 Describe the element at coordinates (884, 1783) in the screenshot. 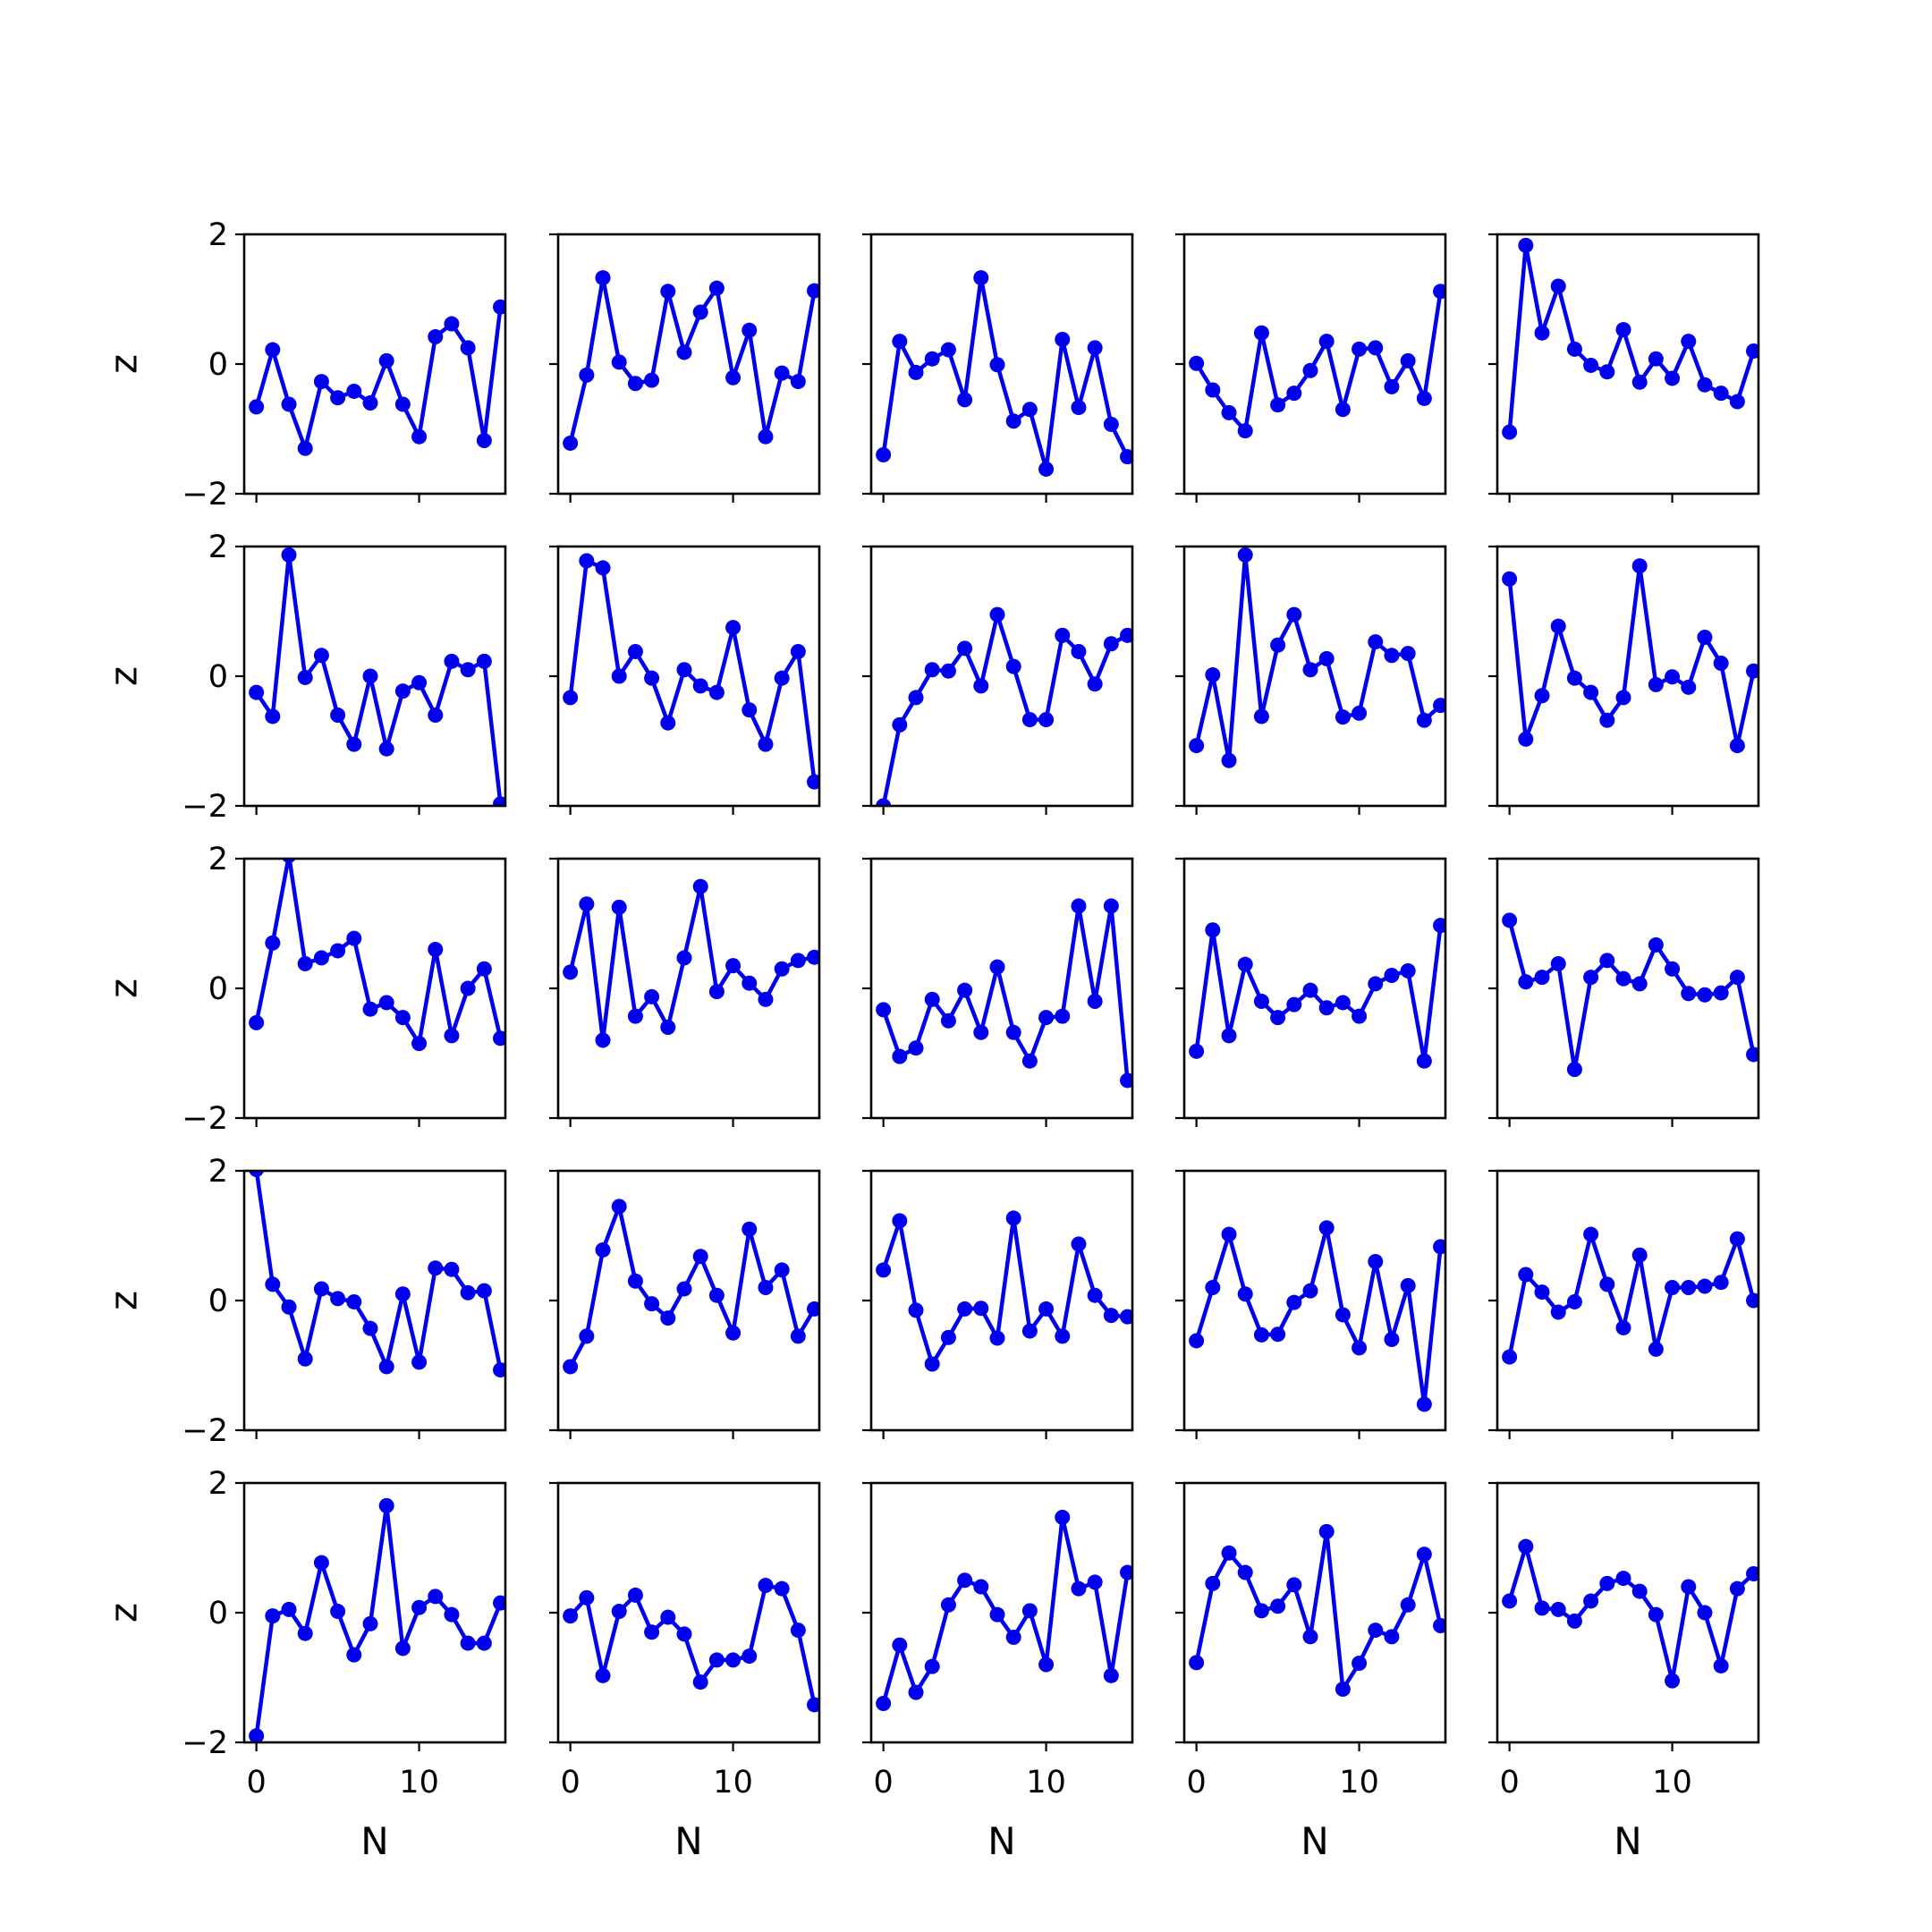

I see `x-tick-label: 0` at that location.